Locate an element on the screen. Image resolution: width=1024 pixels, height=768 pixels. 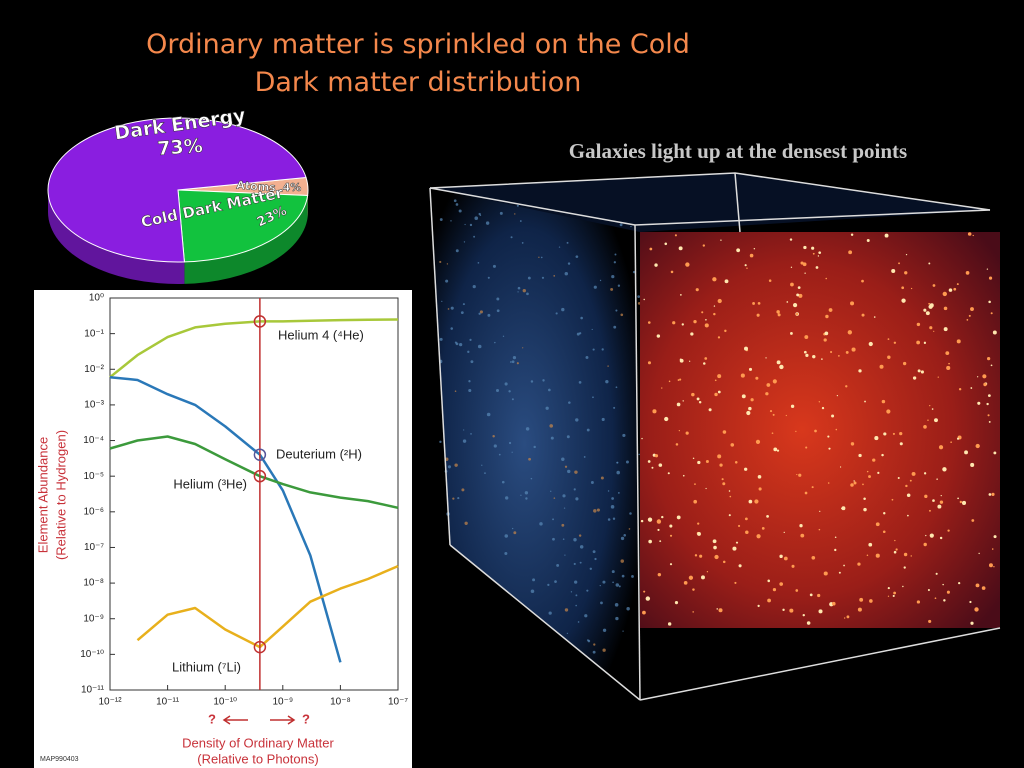
series-line is located at coordinates (267, 606).